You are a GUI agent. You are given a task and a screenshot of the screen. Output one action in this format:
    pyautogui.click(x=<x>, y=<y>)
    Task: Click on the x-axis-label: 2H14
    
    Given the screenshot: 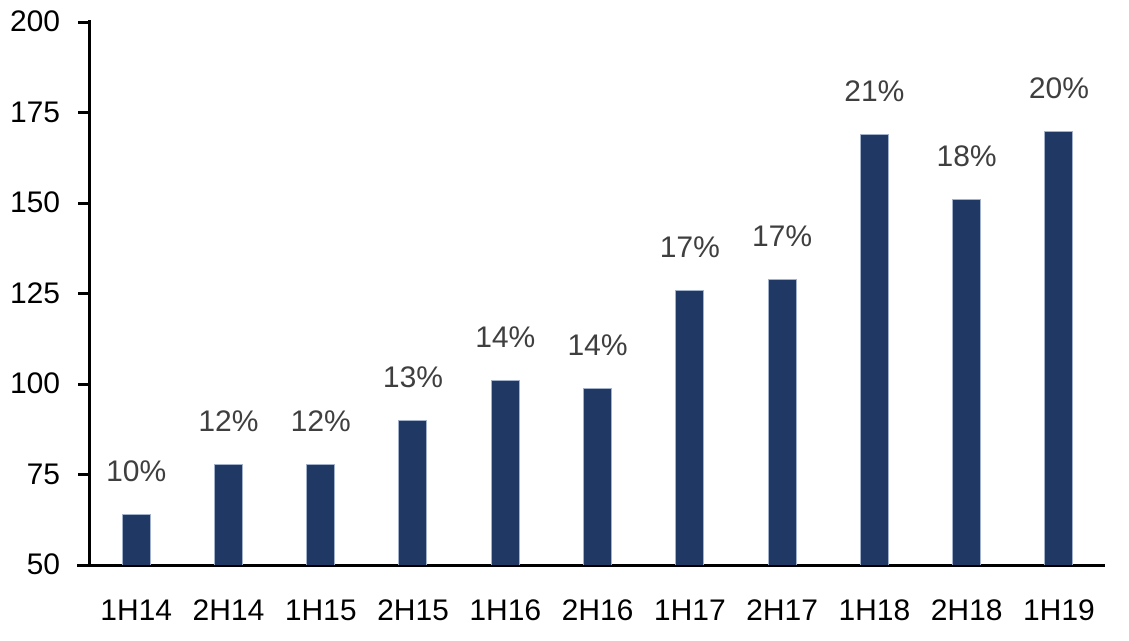 What is the action you would take?
    pyautogui.click(x=228, y=610)
    